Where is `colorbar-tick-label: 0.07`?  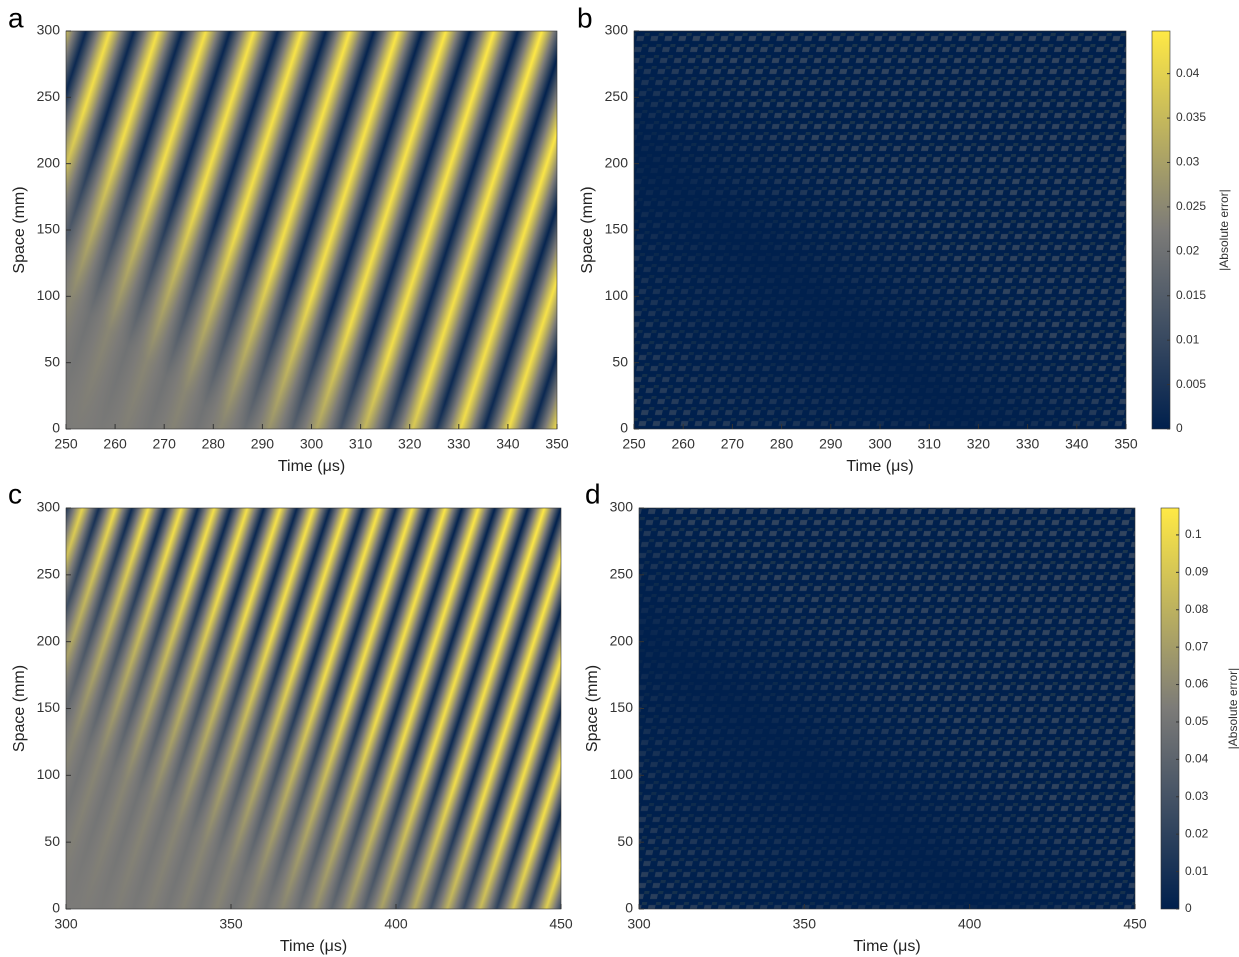 colorbar-tick-label: 0.07 is located at coordinates (1197, 646).